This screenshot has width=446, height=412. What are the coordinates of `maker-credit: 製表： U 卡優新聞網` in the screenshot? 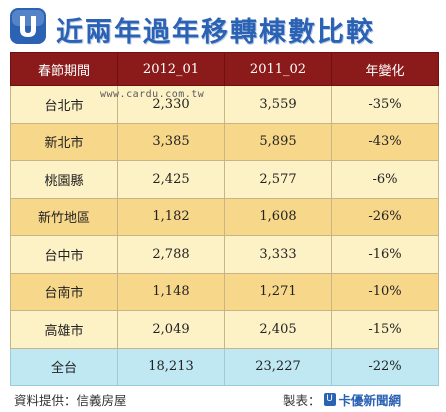 It's located at (342, 399).